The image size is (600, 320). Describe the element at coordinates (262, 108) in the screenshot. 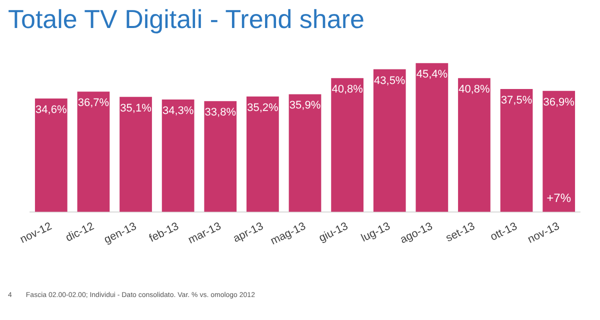

I see `data-label: 35,2%` at that location.